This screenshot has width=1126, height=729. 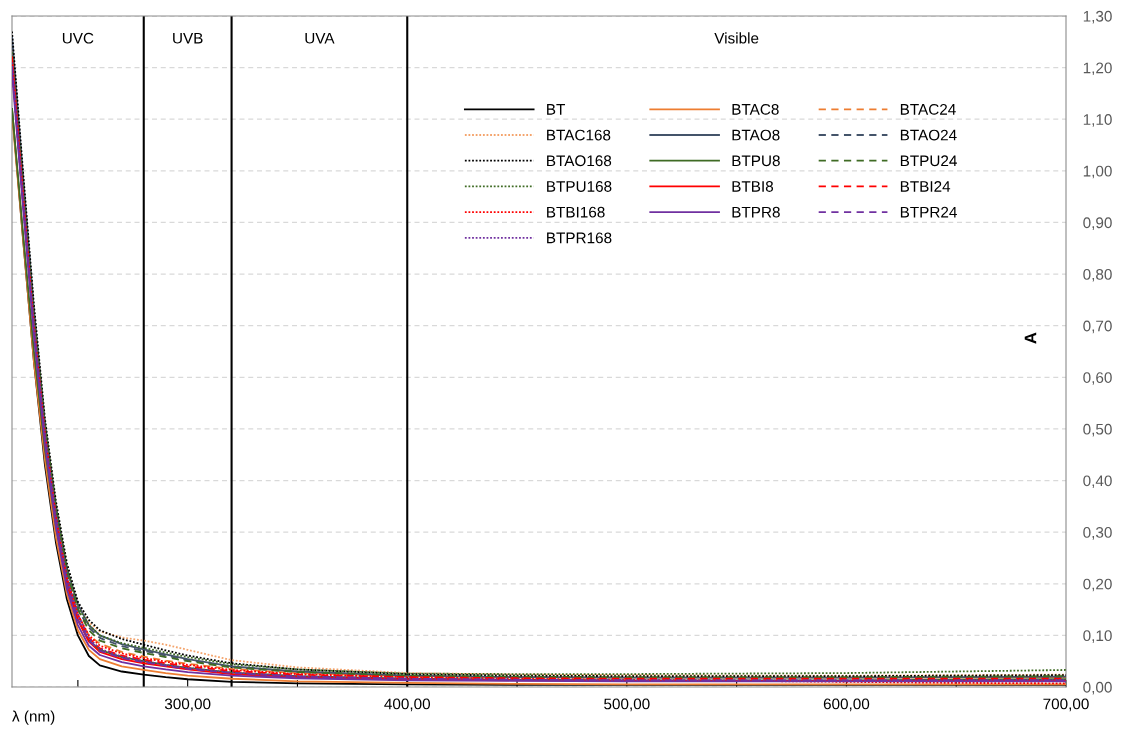 What do you see at coordinates (756, 161) in the screenshot?
I see `legend-label: BTPU8` at bounding box center [756, 161].